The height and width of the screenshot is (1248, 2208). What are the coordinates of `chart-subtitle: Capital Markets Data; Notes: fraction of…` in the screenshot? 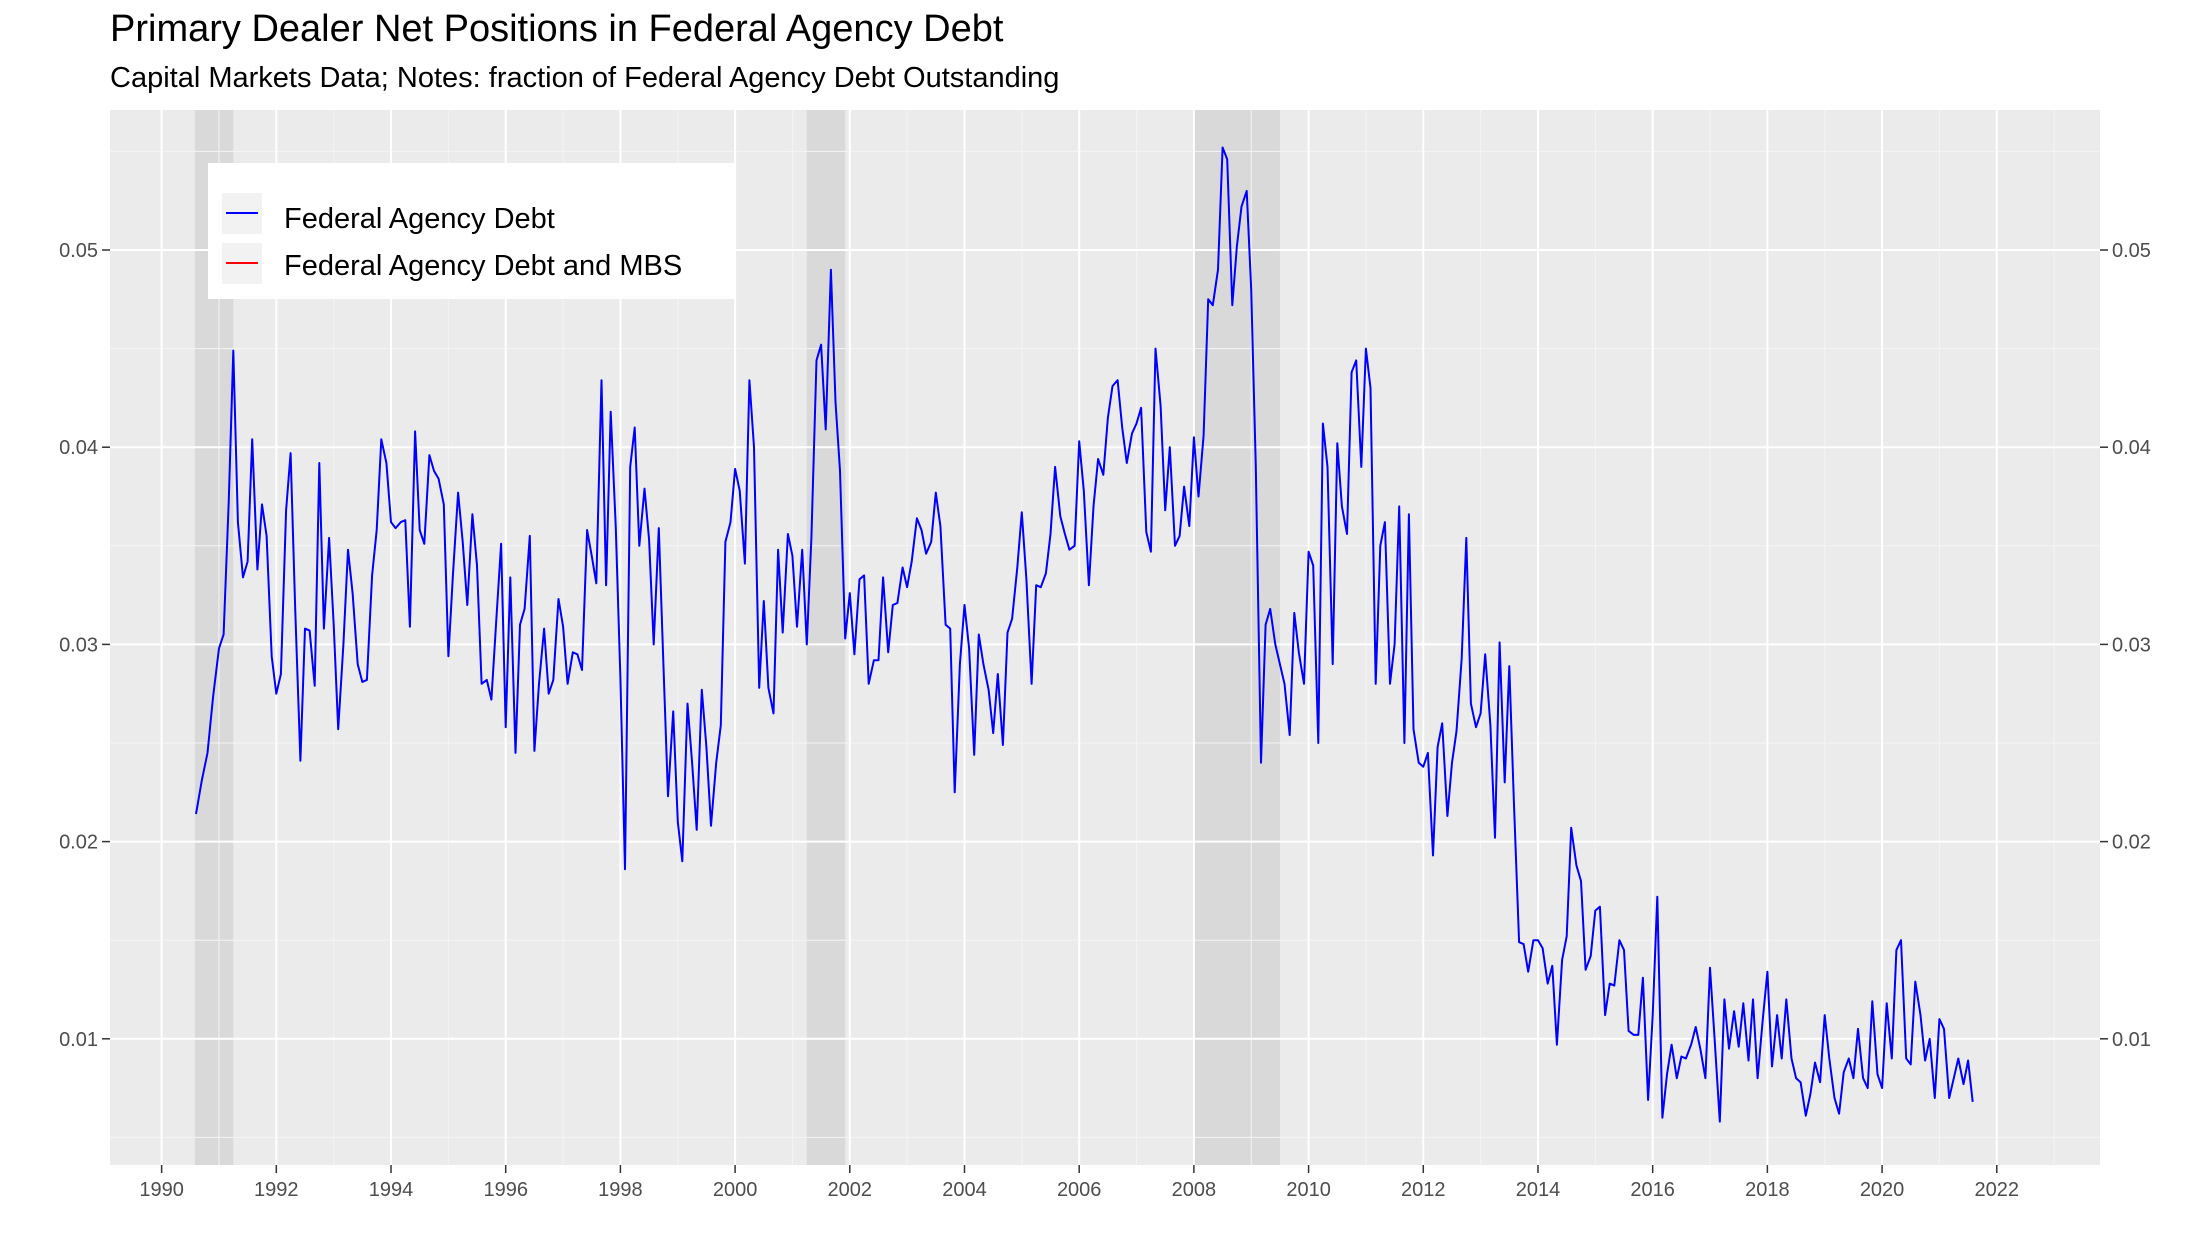 It's located at (585, 78).